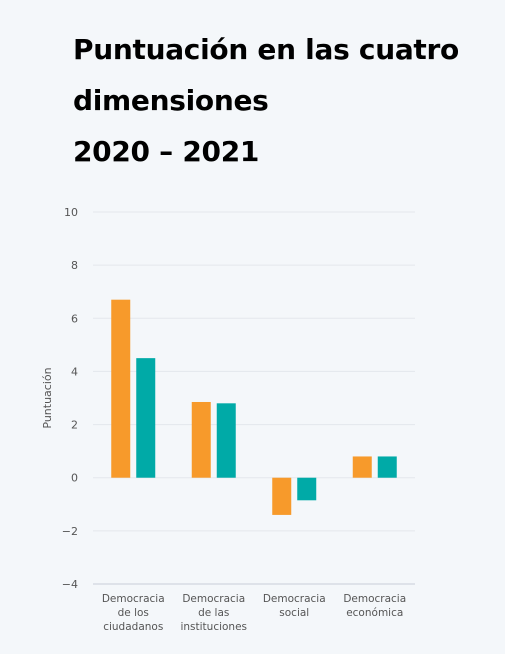 This screenshot has width=505, height=654. Describe the element at coordinates (374, 606) in the screenshot. I see `x-category-label: Democracia económica` at that location.